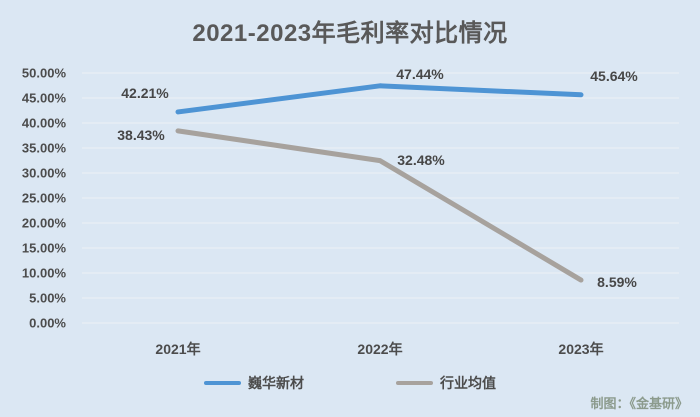  I want to click on legend-item: 行业均值, so click(446, 383).